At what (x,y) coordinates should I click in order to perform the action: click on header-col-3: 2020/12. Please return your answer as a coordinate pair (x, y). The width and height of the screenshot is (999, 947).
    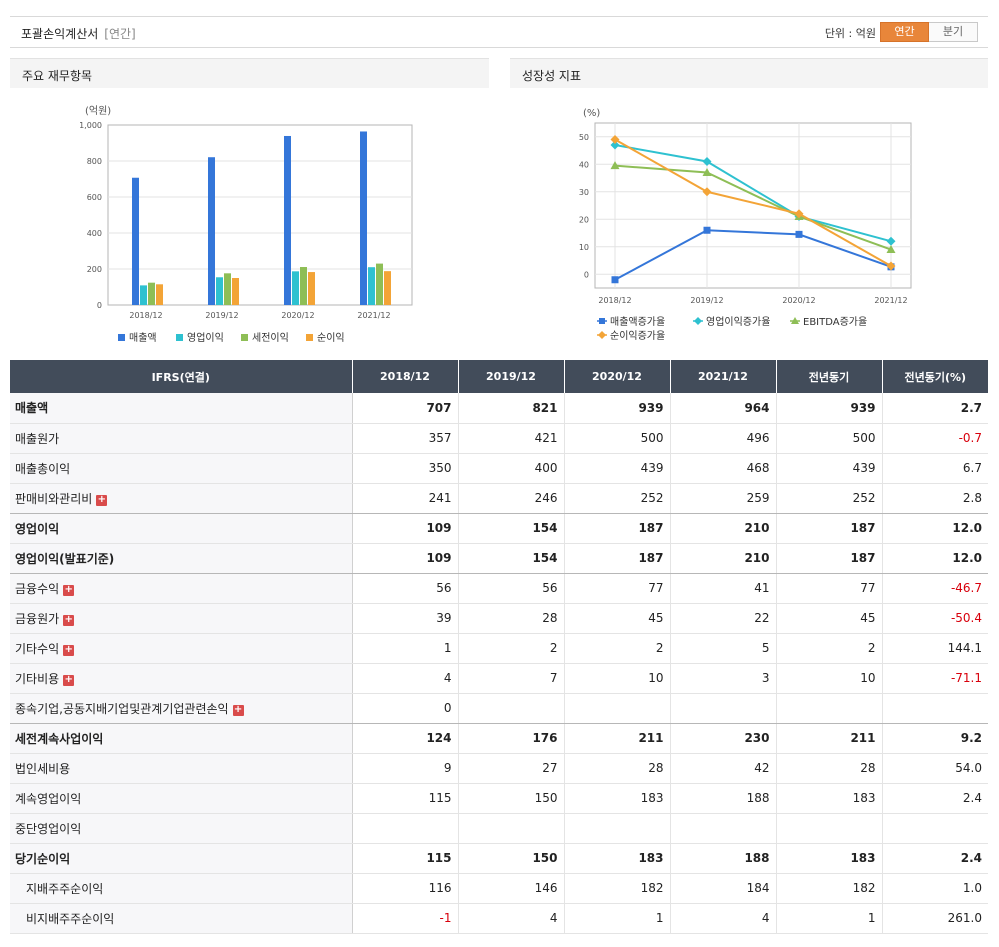
    Looking at the image, I should click on (616, 376).